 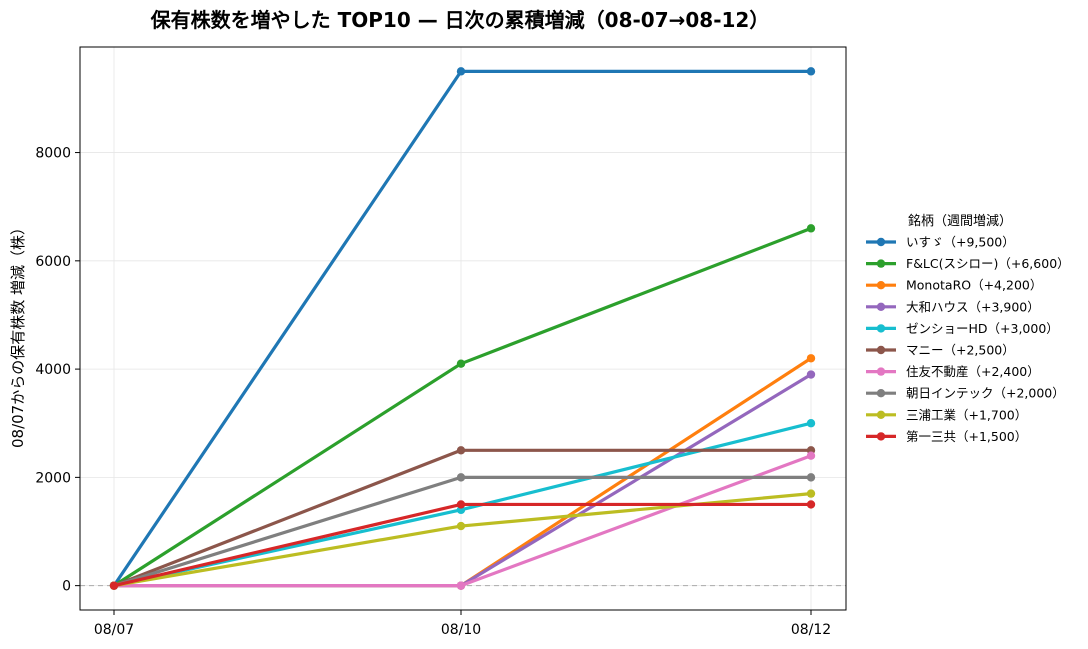 I want to click on legend-title: 銘柄（週間増減）, so click(x=960, y=221).